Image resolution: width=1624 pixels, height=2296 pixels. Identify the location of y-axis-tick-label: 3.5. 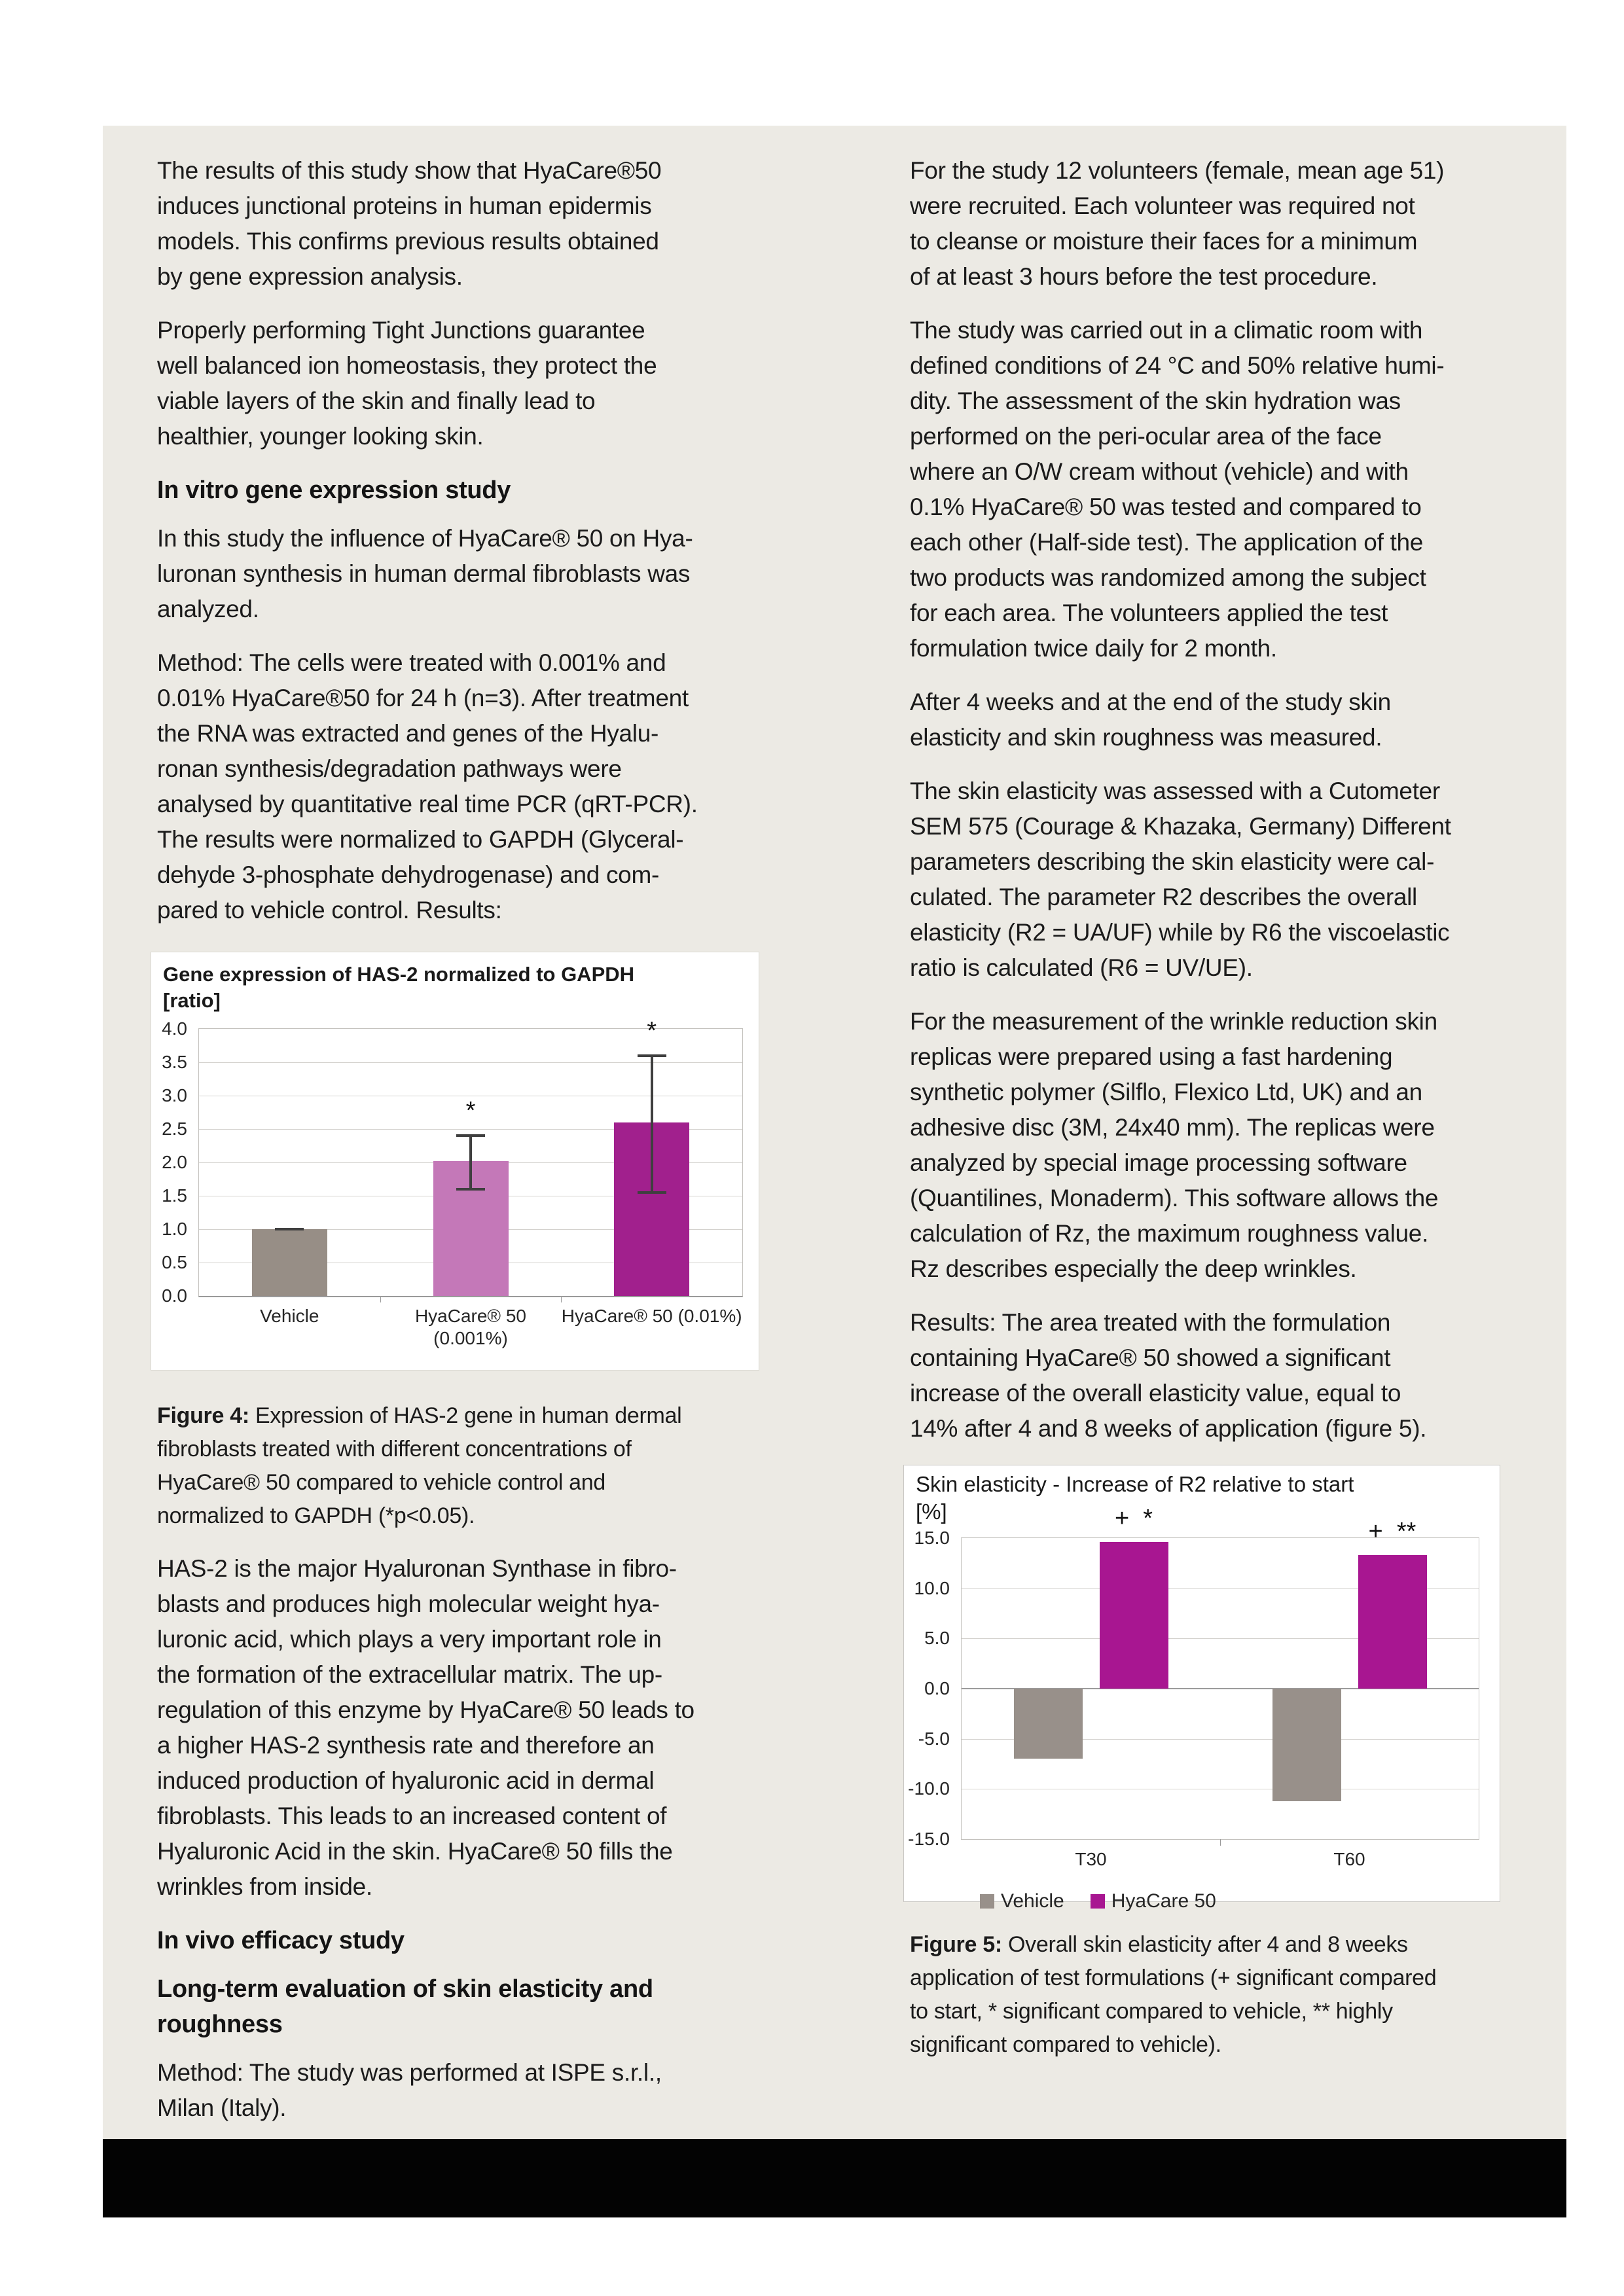
(174, 1062).